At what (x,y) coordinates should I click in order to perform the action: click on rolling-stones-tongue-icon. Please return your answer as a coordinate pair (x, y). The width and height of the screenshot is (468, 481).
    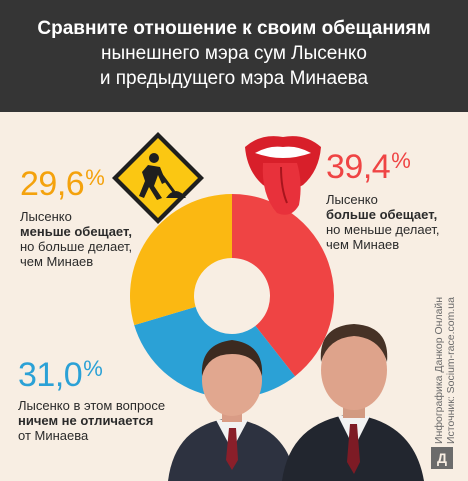
    Looking at the image, I should click on (283, 175).